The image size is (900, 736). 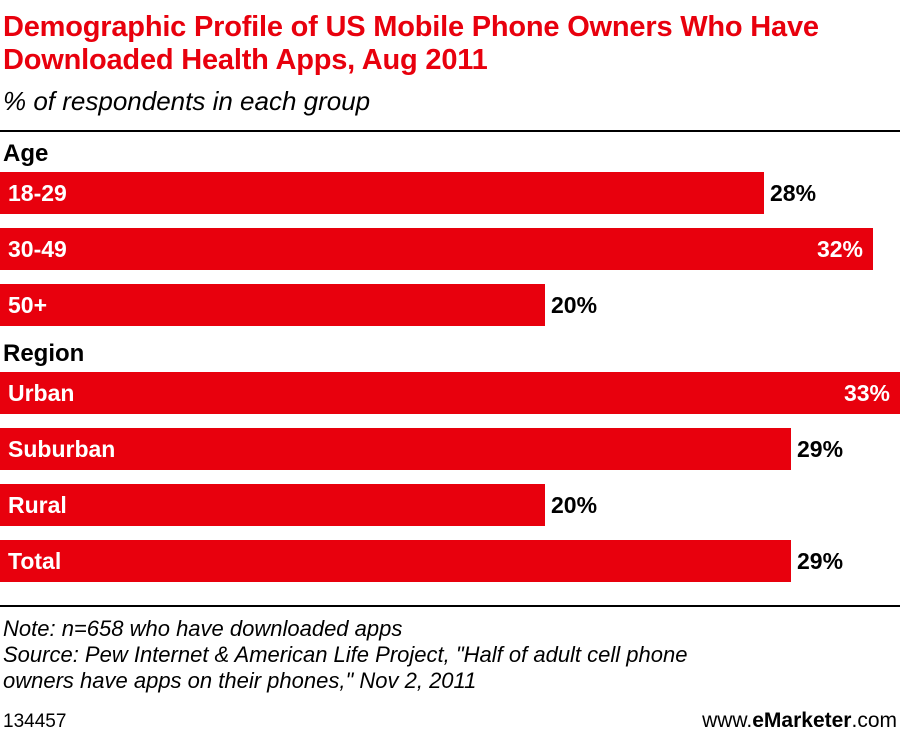 I want to click on category-label: Suburban, so click(x=62, y=449).